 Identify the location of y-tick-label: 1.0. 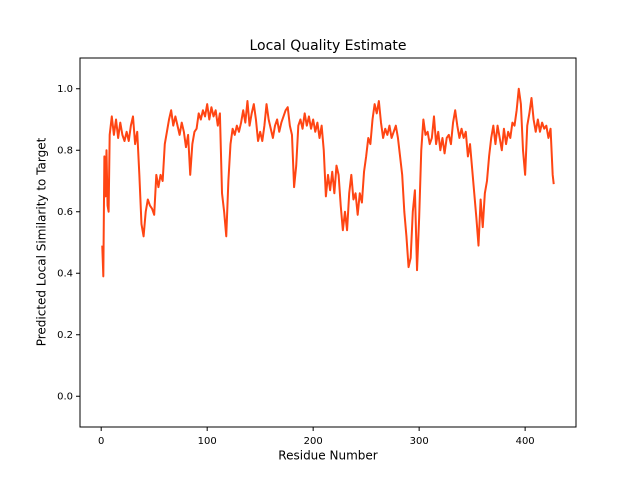
(65, 89).